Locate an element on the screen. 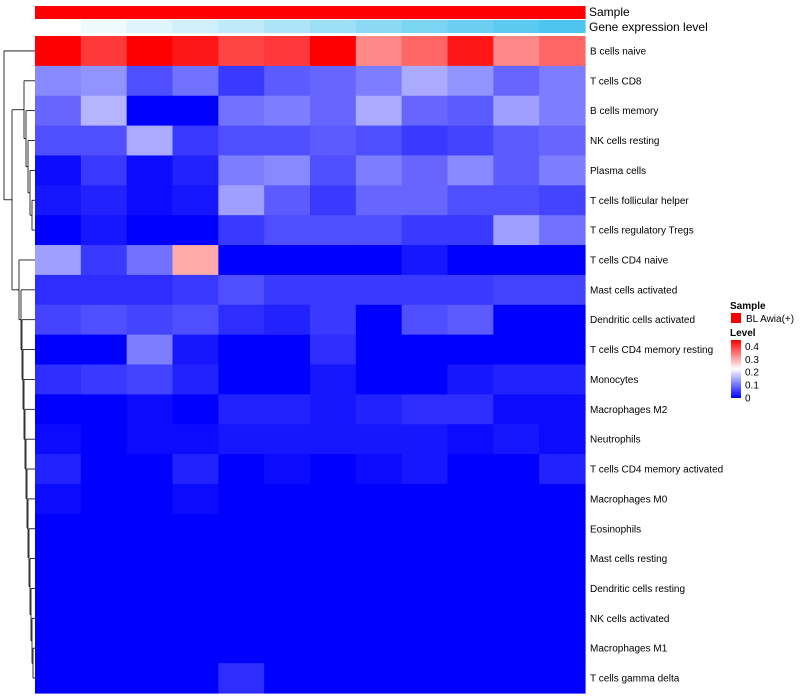 The image size is (800, 700). legend-level-tick: 0.1 is located at coordinates (752, 386).